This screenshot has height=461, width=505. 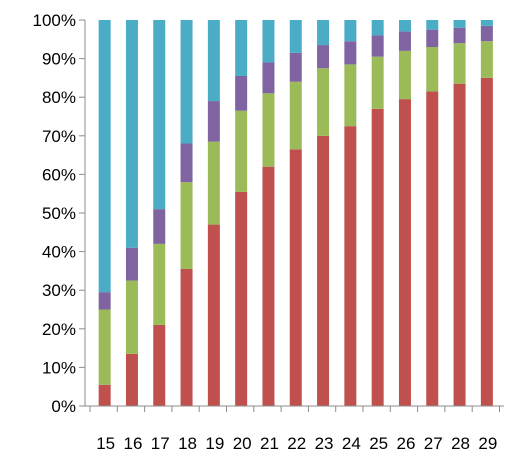 I want to click on x-tick-label: 23, so click(x=324, y=443).